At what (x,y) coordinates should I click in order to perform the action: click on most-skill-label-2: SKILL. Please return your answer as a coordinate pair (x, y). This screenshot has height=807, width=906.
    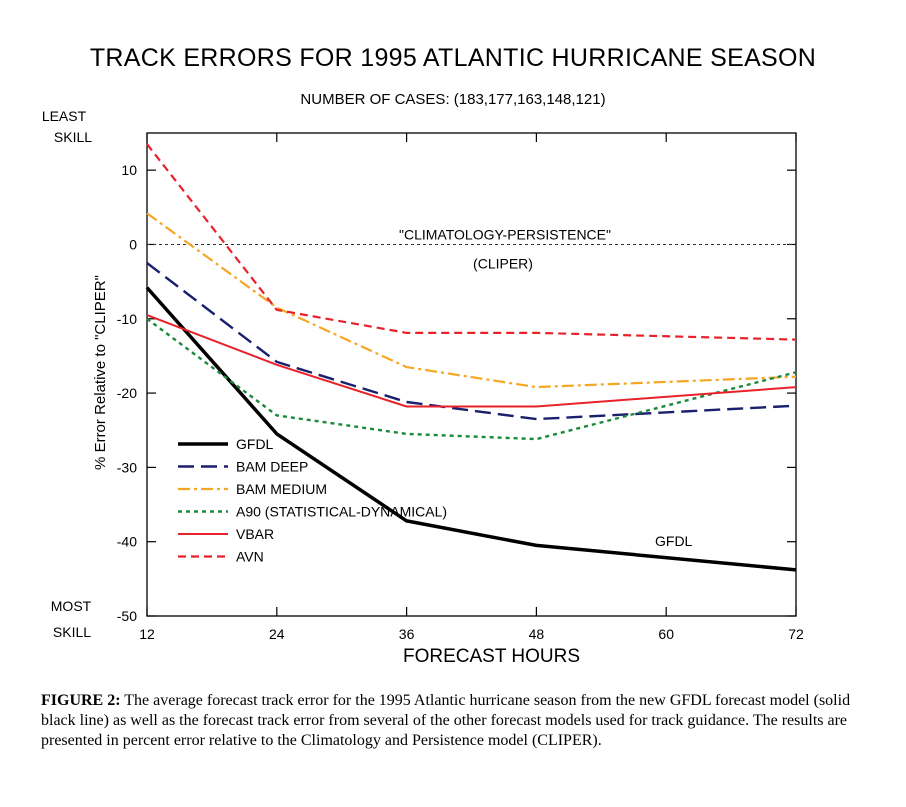
    Looking at the image, I should click on (72, 632).